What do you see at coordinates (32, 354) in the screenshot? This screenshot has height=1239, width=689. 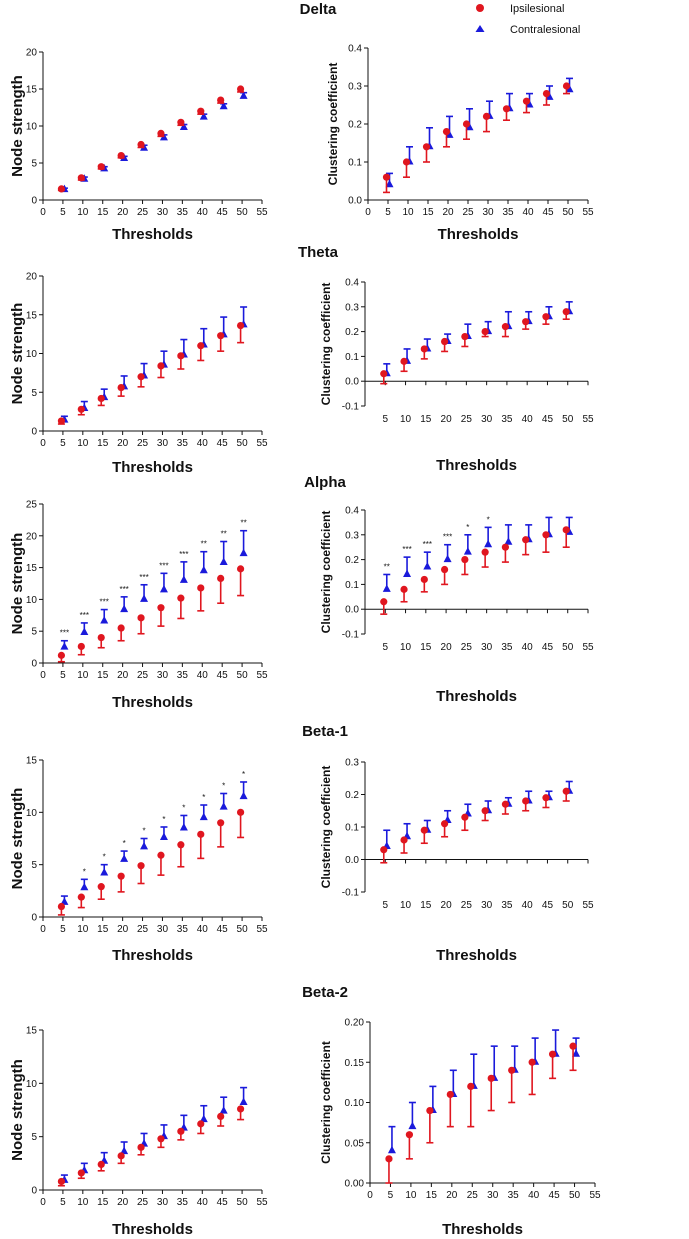 I see `y-tick-label: 10` at bounding box center [32, 354].